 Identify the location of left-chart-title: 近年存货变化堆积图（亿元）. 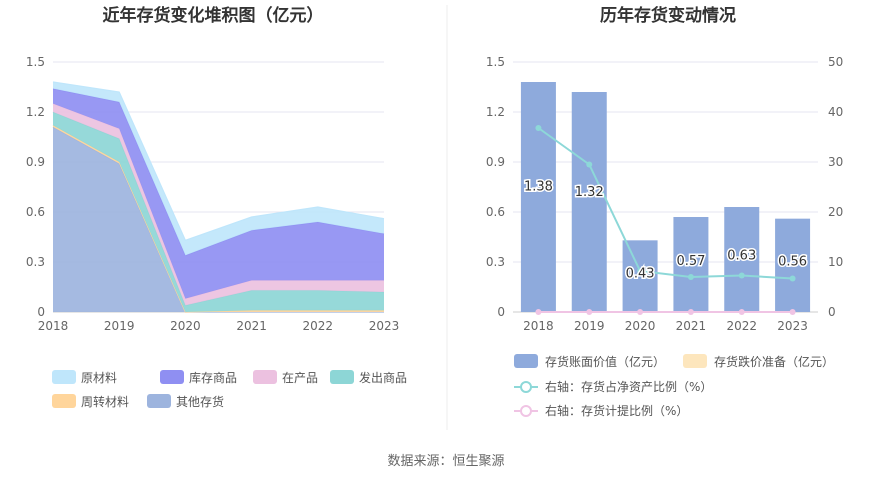
(213, 15).